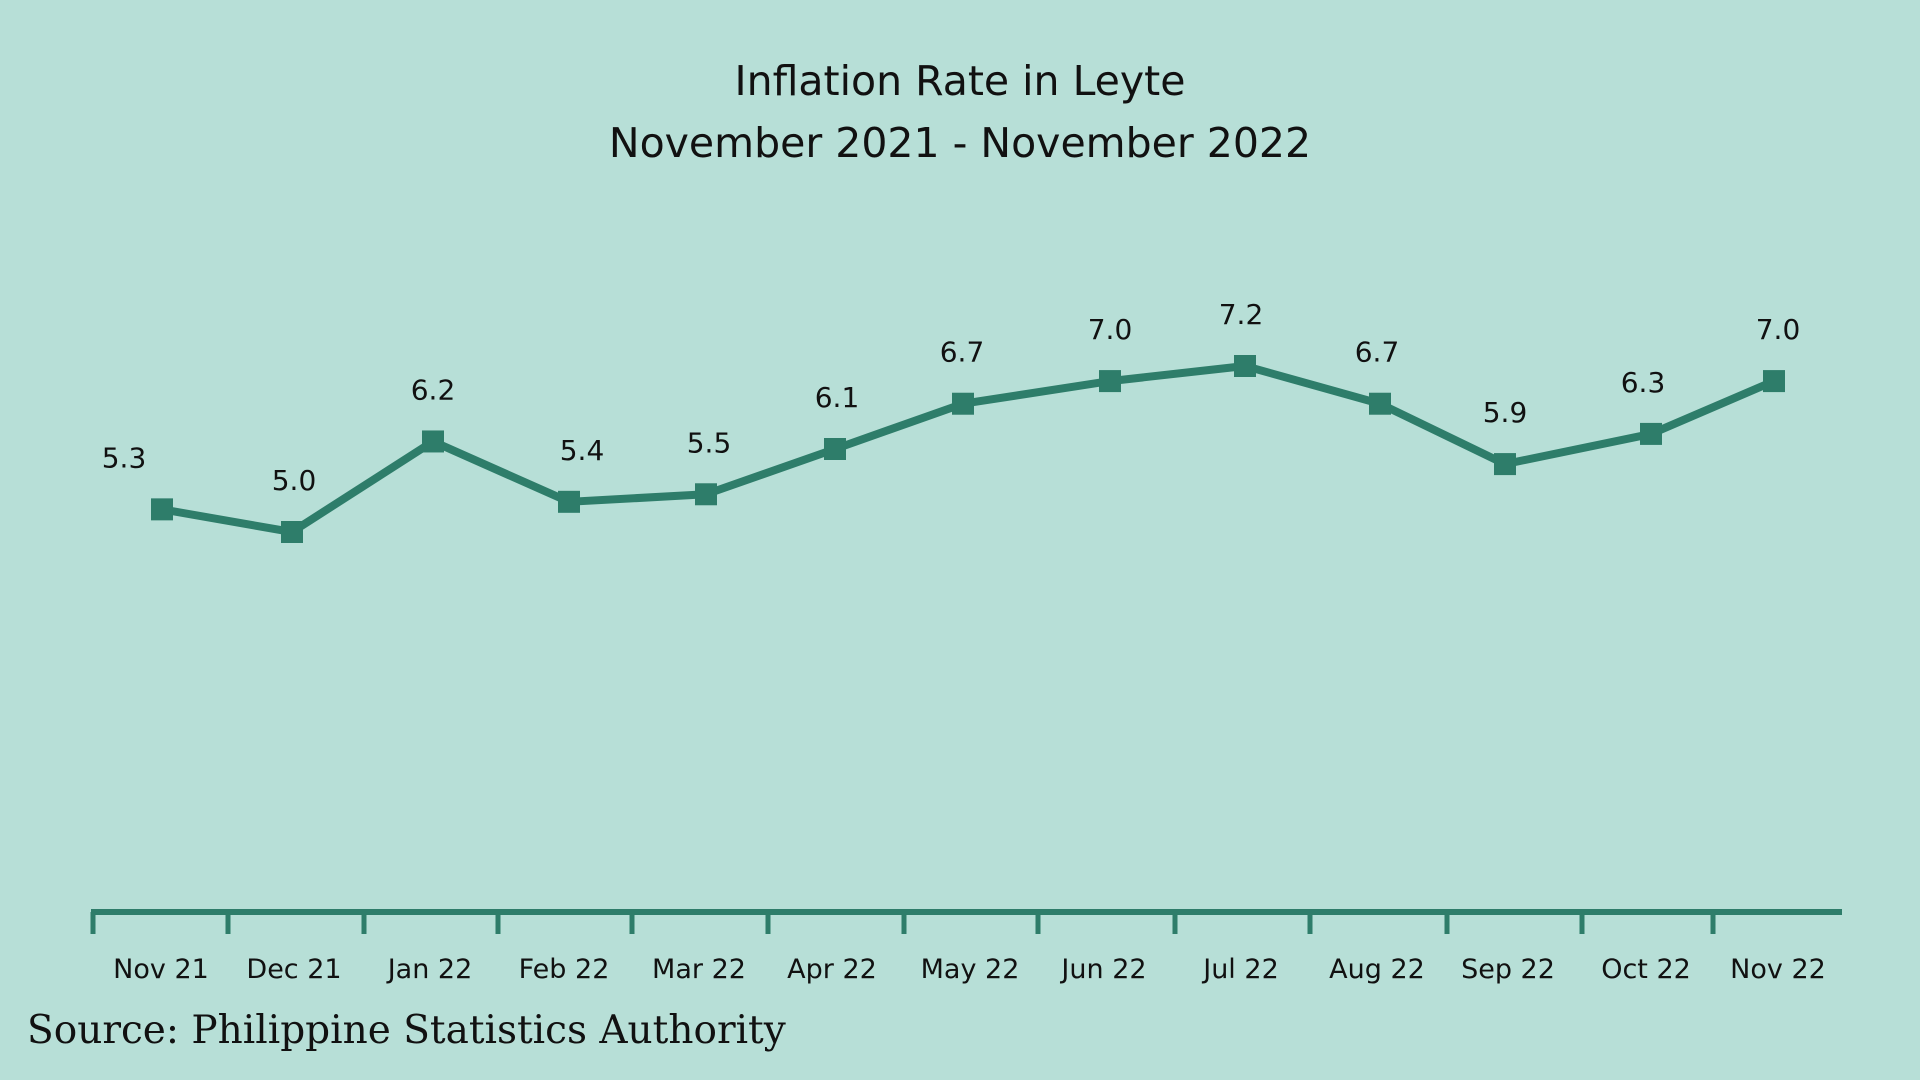 This screenshot has height=1080, width=1920. I want to click on x-tick-label: Nov 21, so click(161, 969).